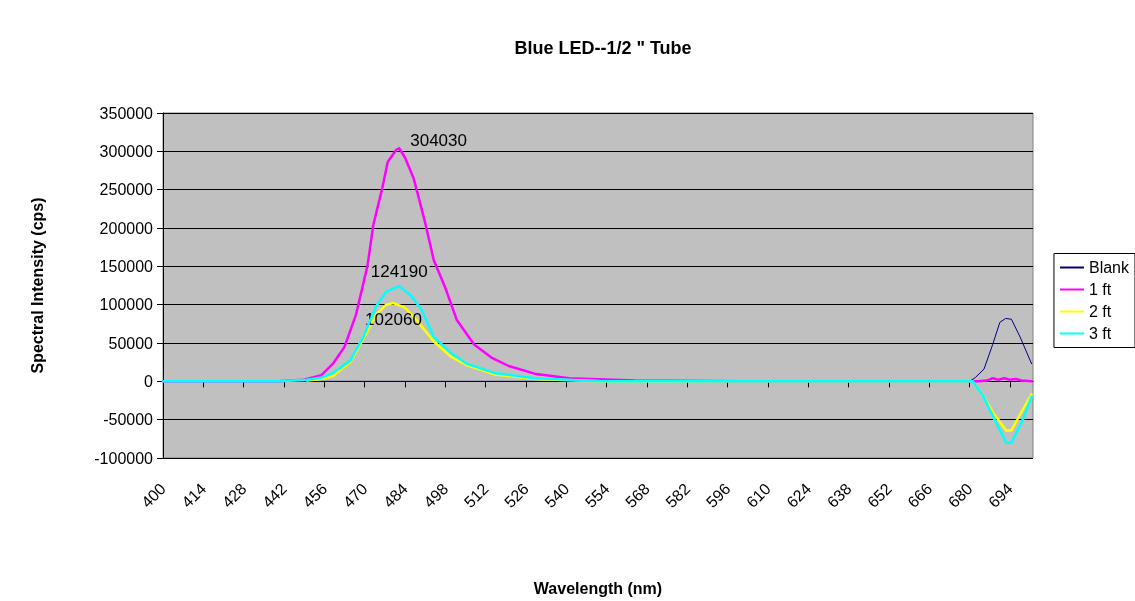 This screenshot has width=1135, height=601. Describe the element at coordinates (149, 381) in the screenshot. I see `y-tick-label: 0` at that location.